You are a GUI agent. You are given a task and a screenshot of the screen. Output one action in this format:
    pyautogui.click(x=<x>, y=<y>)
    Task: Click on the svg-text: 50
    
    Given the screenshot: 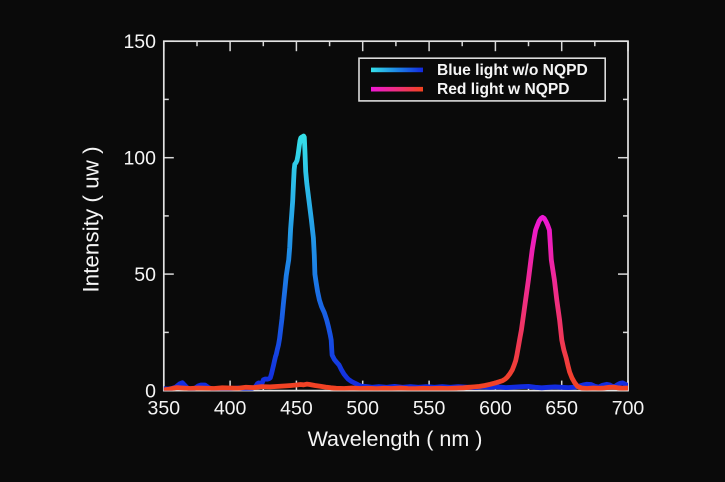 What is the action you would take?
    pyautogui.click(x=145, y=275)
    